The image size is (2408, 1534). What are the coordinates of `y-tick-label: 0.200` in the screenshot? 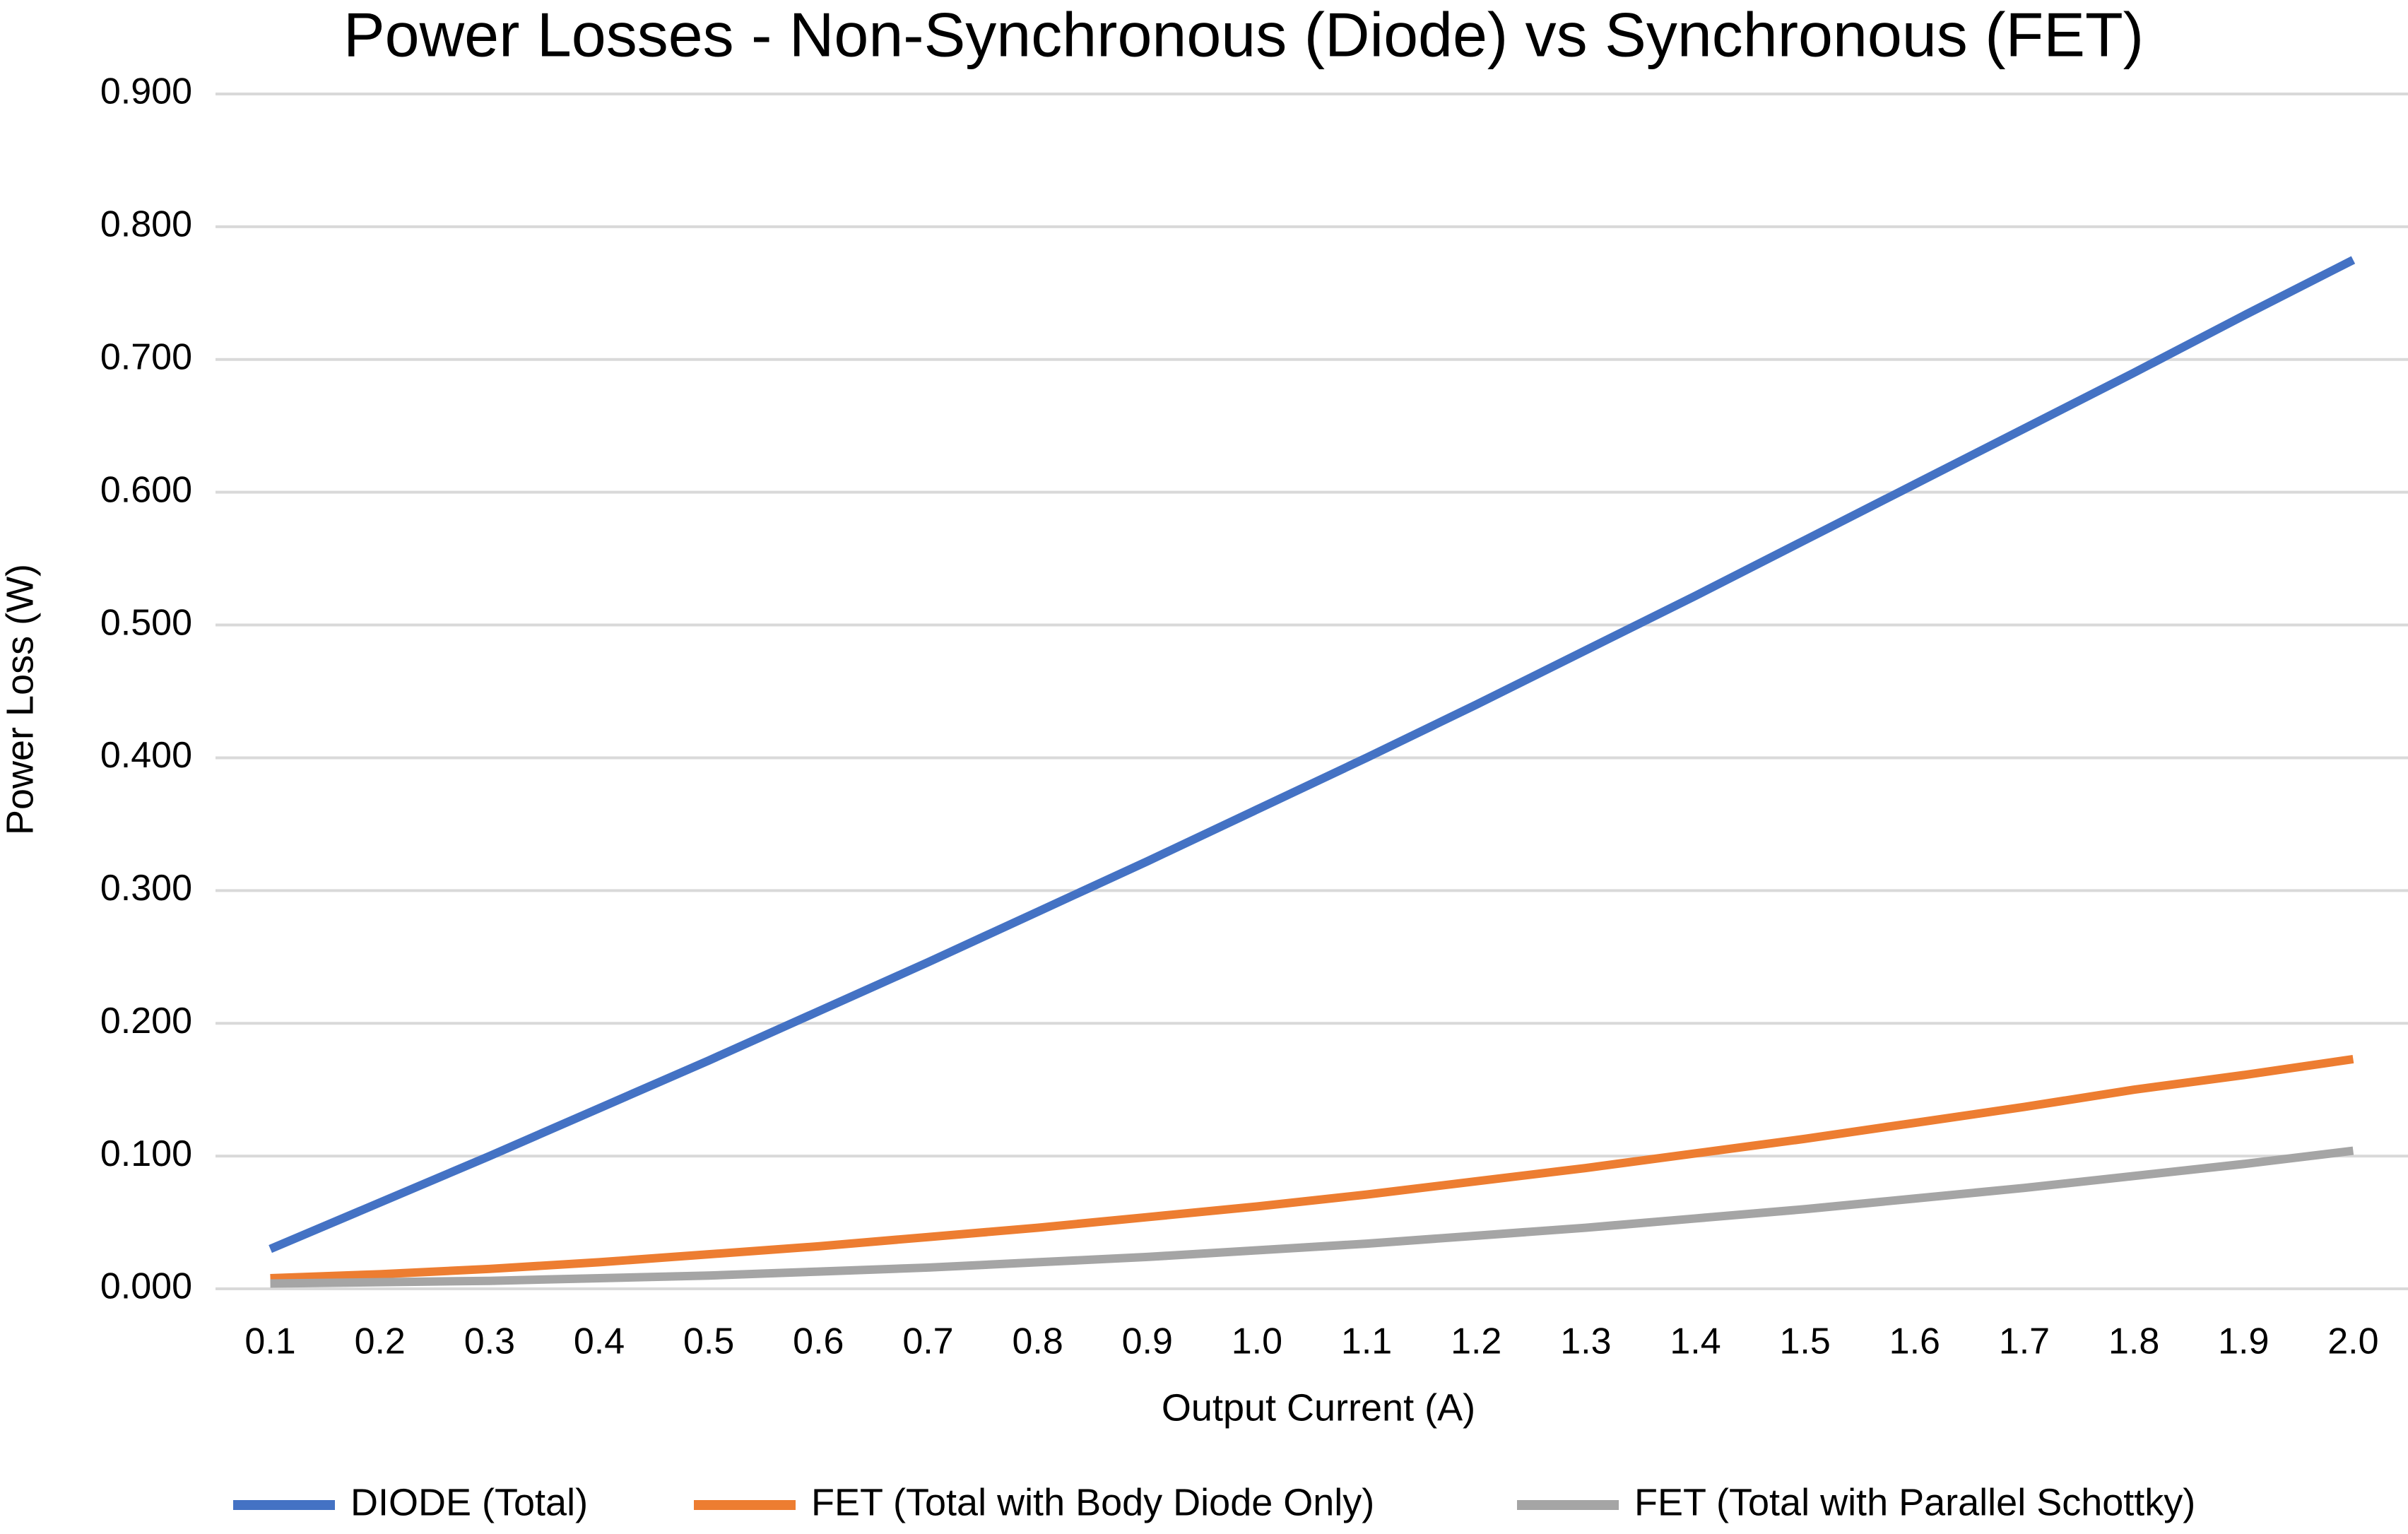 It's located at (146, 1021).